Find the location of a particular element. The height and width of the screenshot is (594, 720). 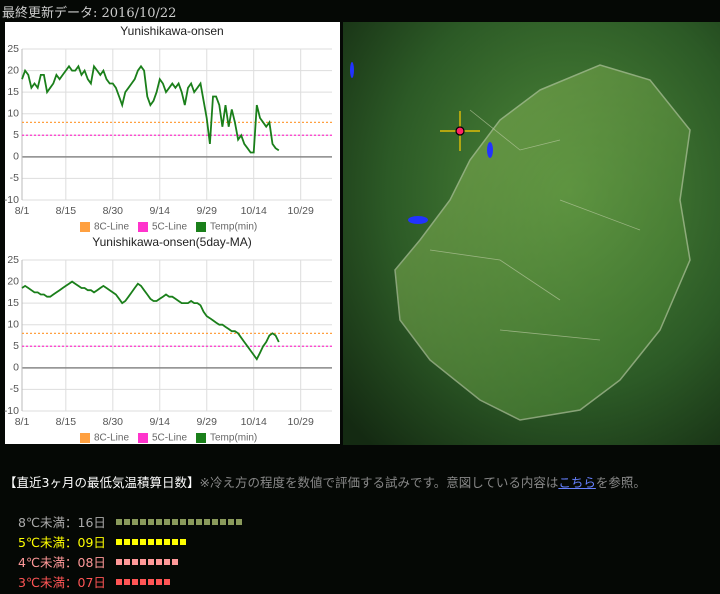

note-tail: を参照。 is located at coordinates (620, 482).